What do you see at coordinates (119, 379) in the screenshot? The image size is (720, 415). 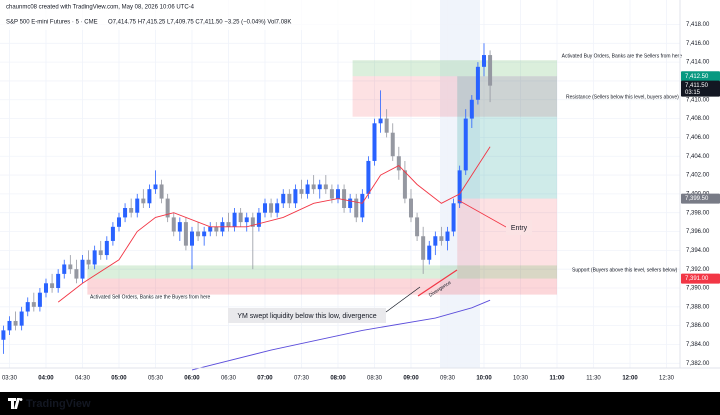 I see `x-tick-label: 05:00` at bounding box center [119, 379].